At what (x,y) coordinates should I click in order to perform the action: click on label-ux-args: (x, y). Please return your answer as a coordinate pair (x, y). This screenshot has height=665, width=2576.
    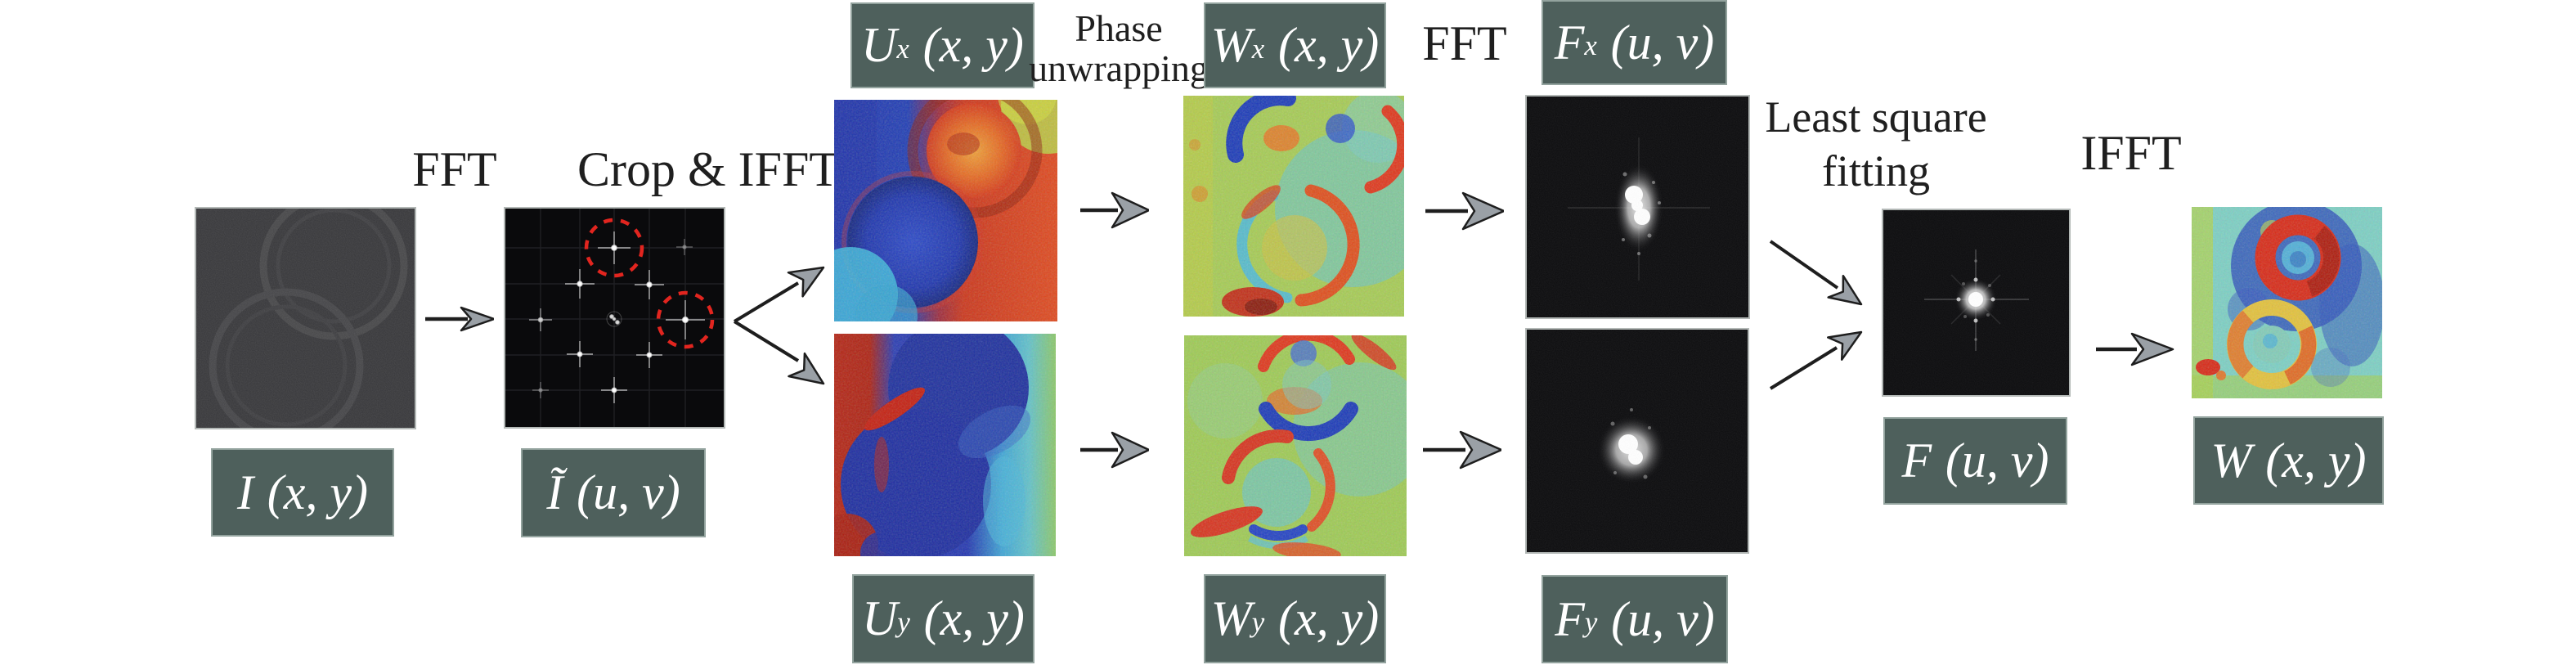
    Looking at the image, I should click on (973, 45).